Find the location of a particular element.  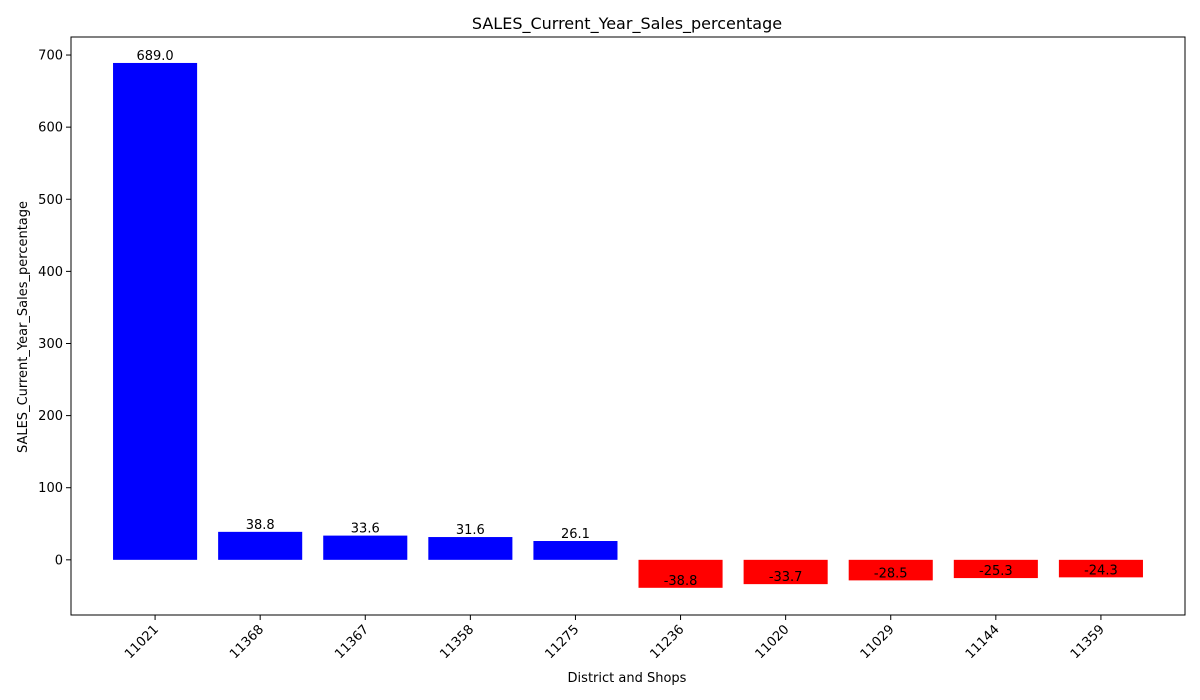

y-tick-label: 500 is located at coordinates (50, 200).